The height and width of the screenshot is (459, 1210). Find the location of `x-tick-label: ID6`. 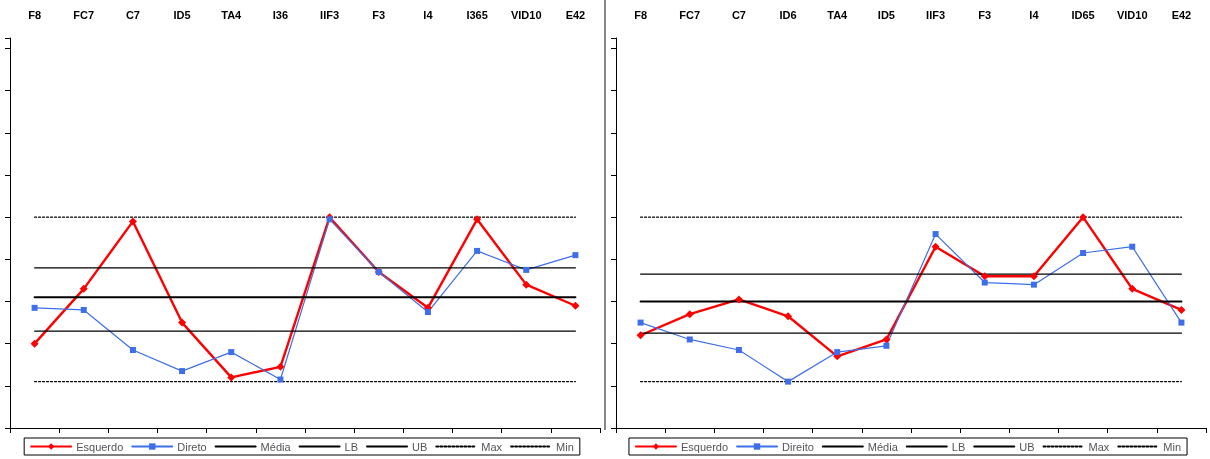

x-tick-label: ID6 is located at coordinates (788, 14).